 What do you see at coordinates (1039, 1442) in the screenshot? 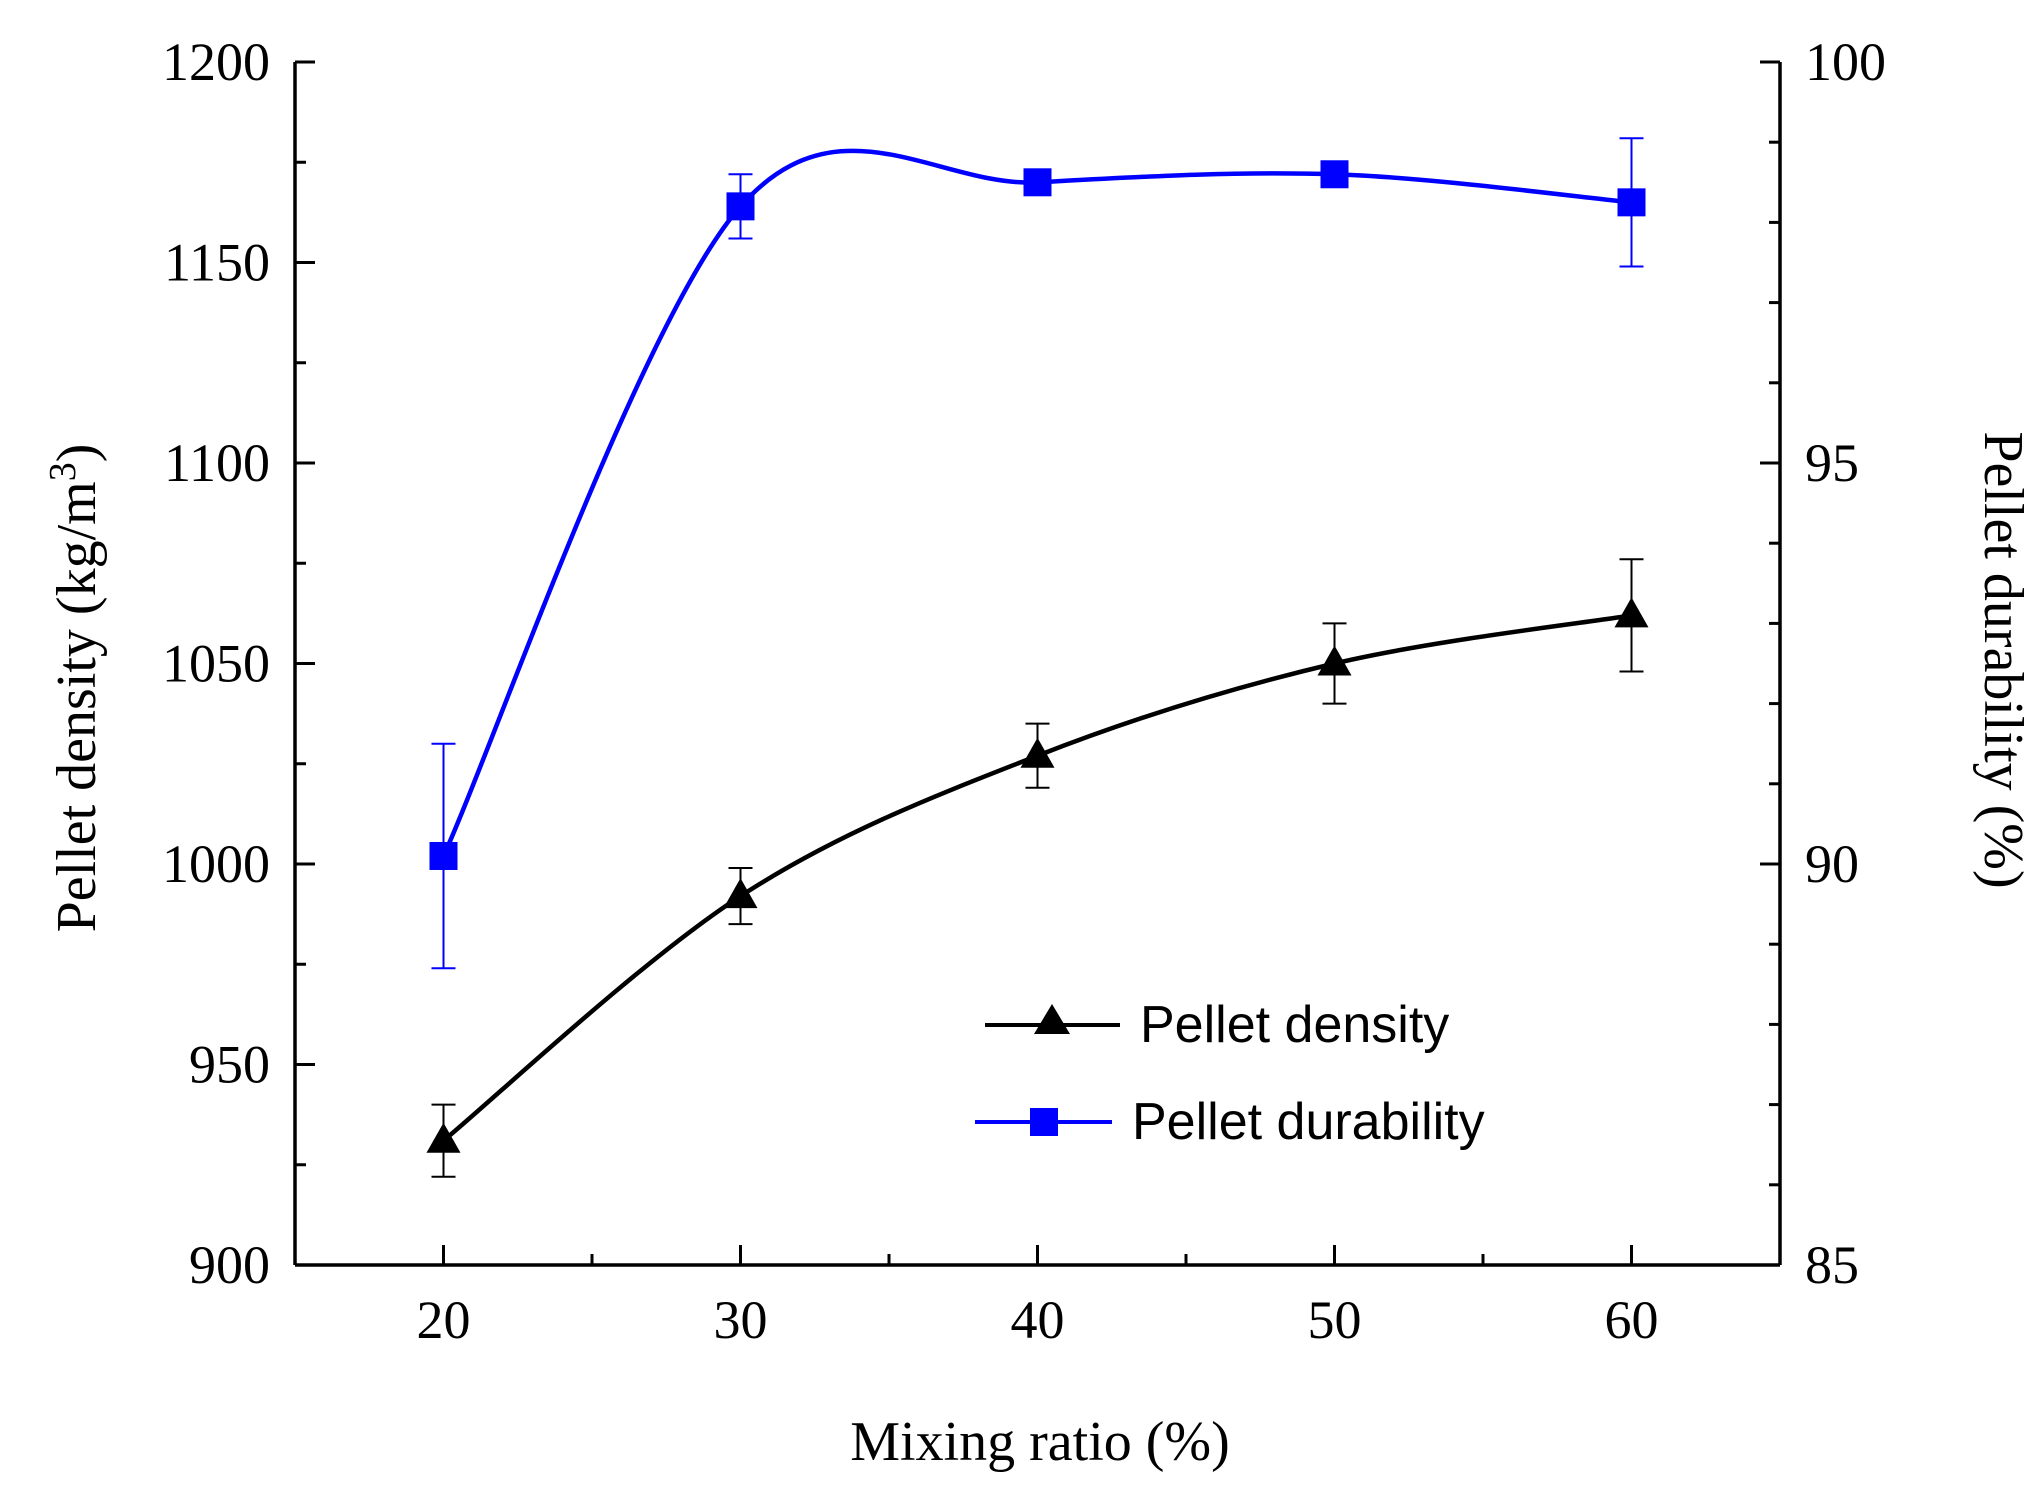
I see `x-axis-title: Mixing ratio (%)` at bounding box center [1039, 1442].